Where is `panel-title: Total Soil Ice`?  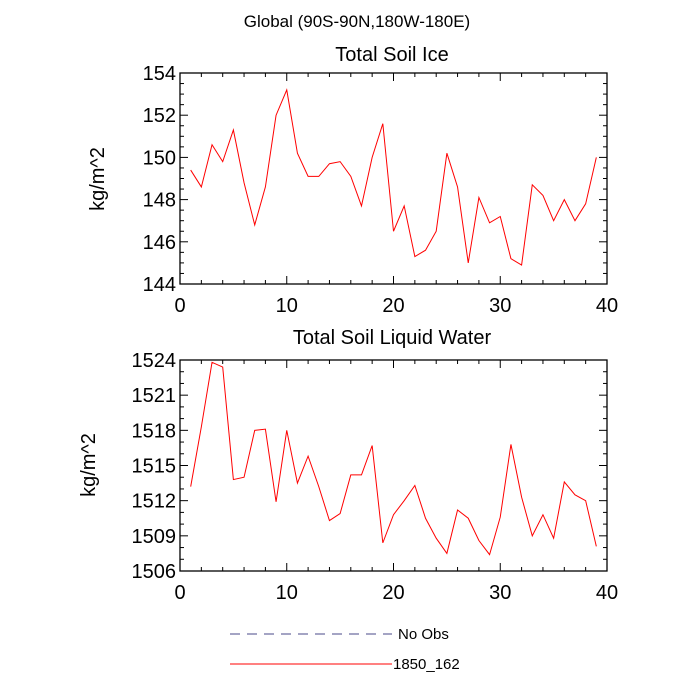
panel-title: Total Soil Ice is located at coordinates (391, 55).